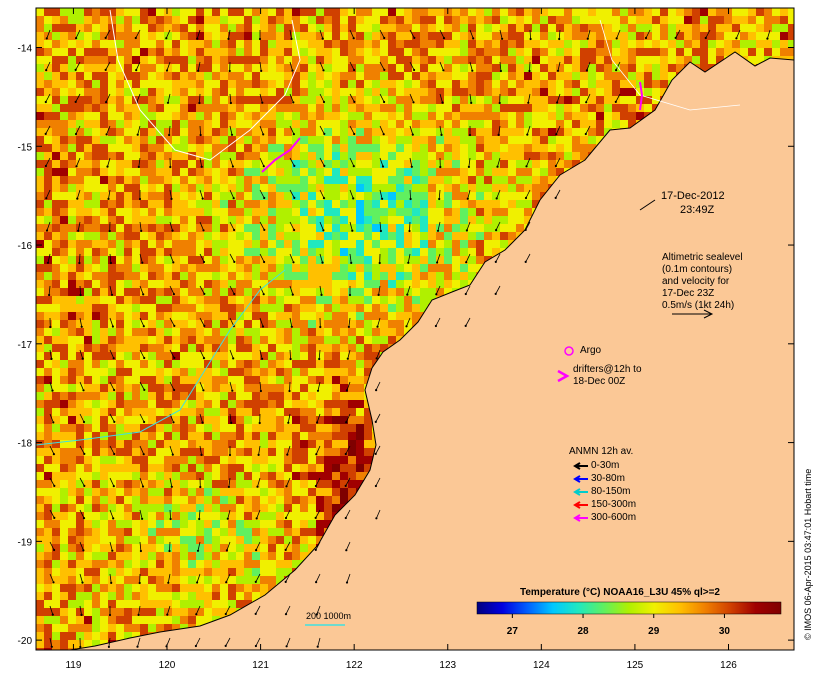 This screenshot has height=680, width=820. I want to click on date-pointer-line, so click(647, 205).